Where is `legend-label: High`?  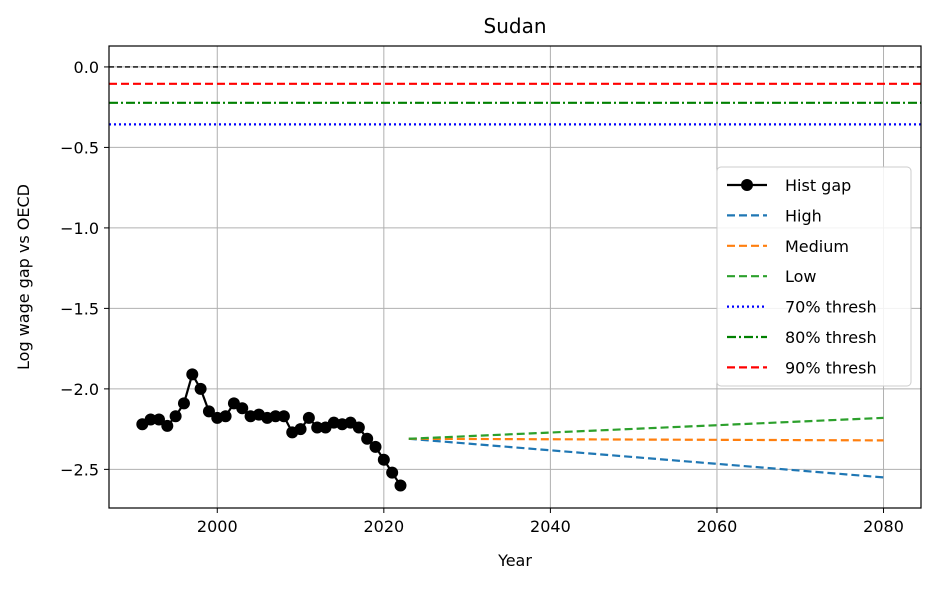 legend-label: High is located at coordinates (803, 215).